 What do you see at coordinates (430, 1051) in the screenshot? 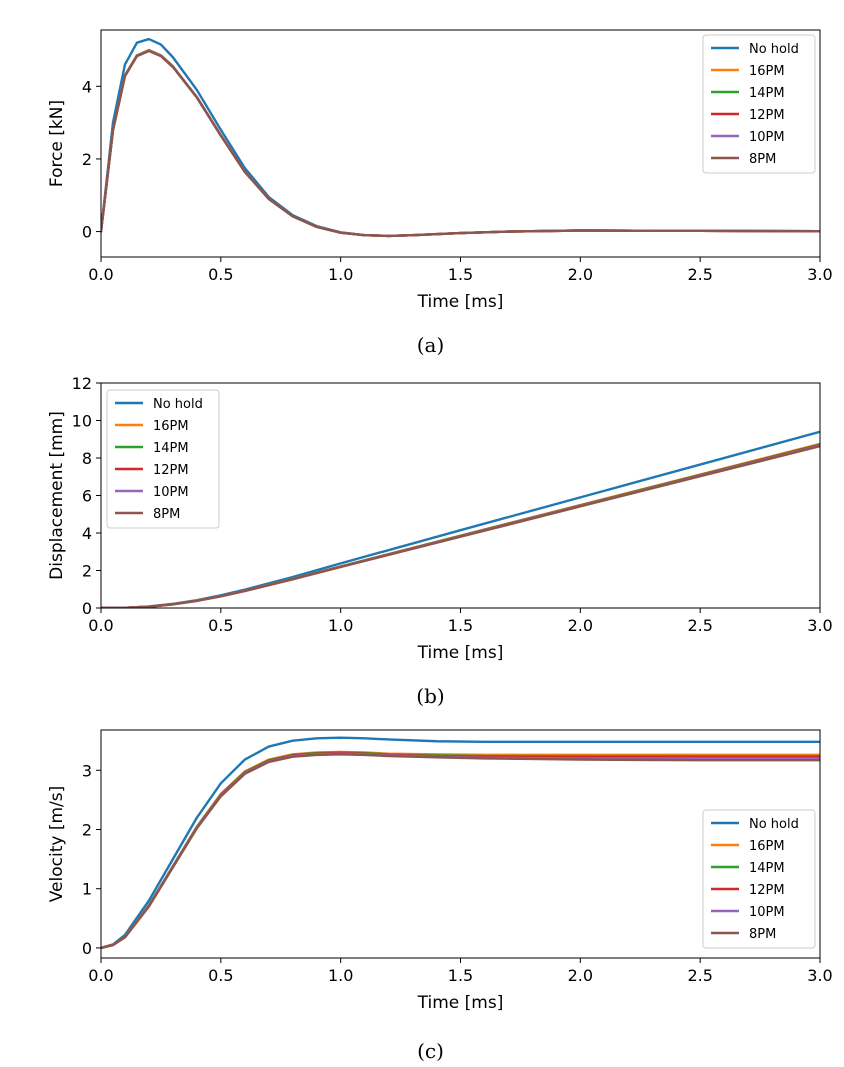
I see `panel-caption: (c)` at bounding box center [430, 1051].